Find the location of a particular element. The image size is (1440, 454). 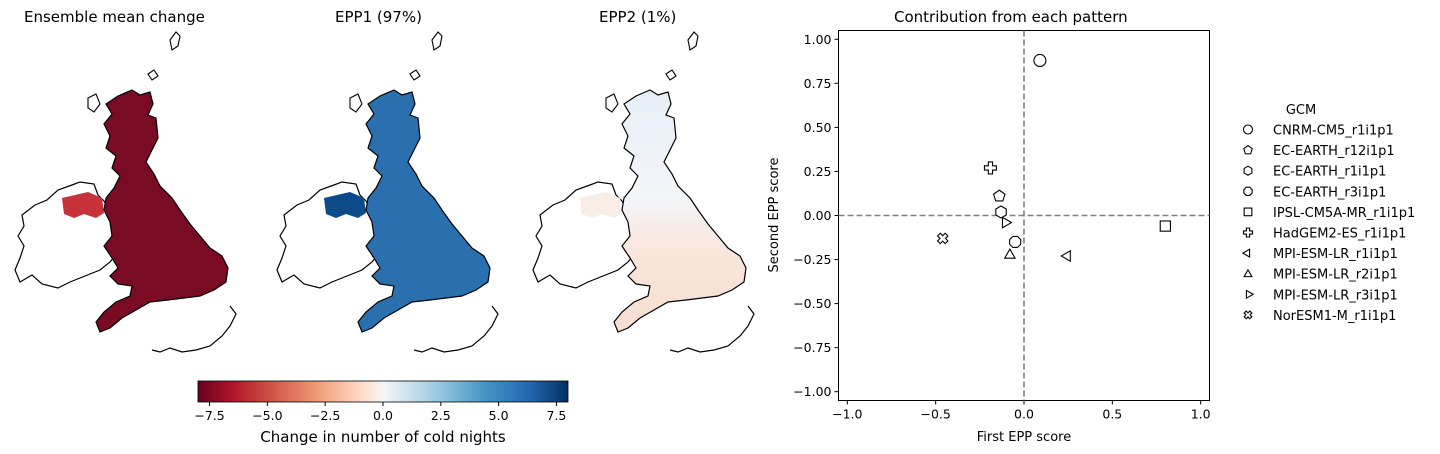

colorbar-tick-label: 0.0 is located at coordinates (383, 415).